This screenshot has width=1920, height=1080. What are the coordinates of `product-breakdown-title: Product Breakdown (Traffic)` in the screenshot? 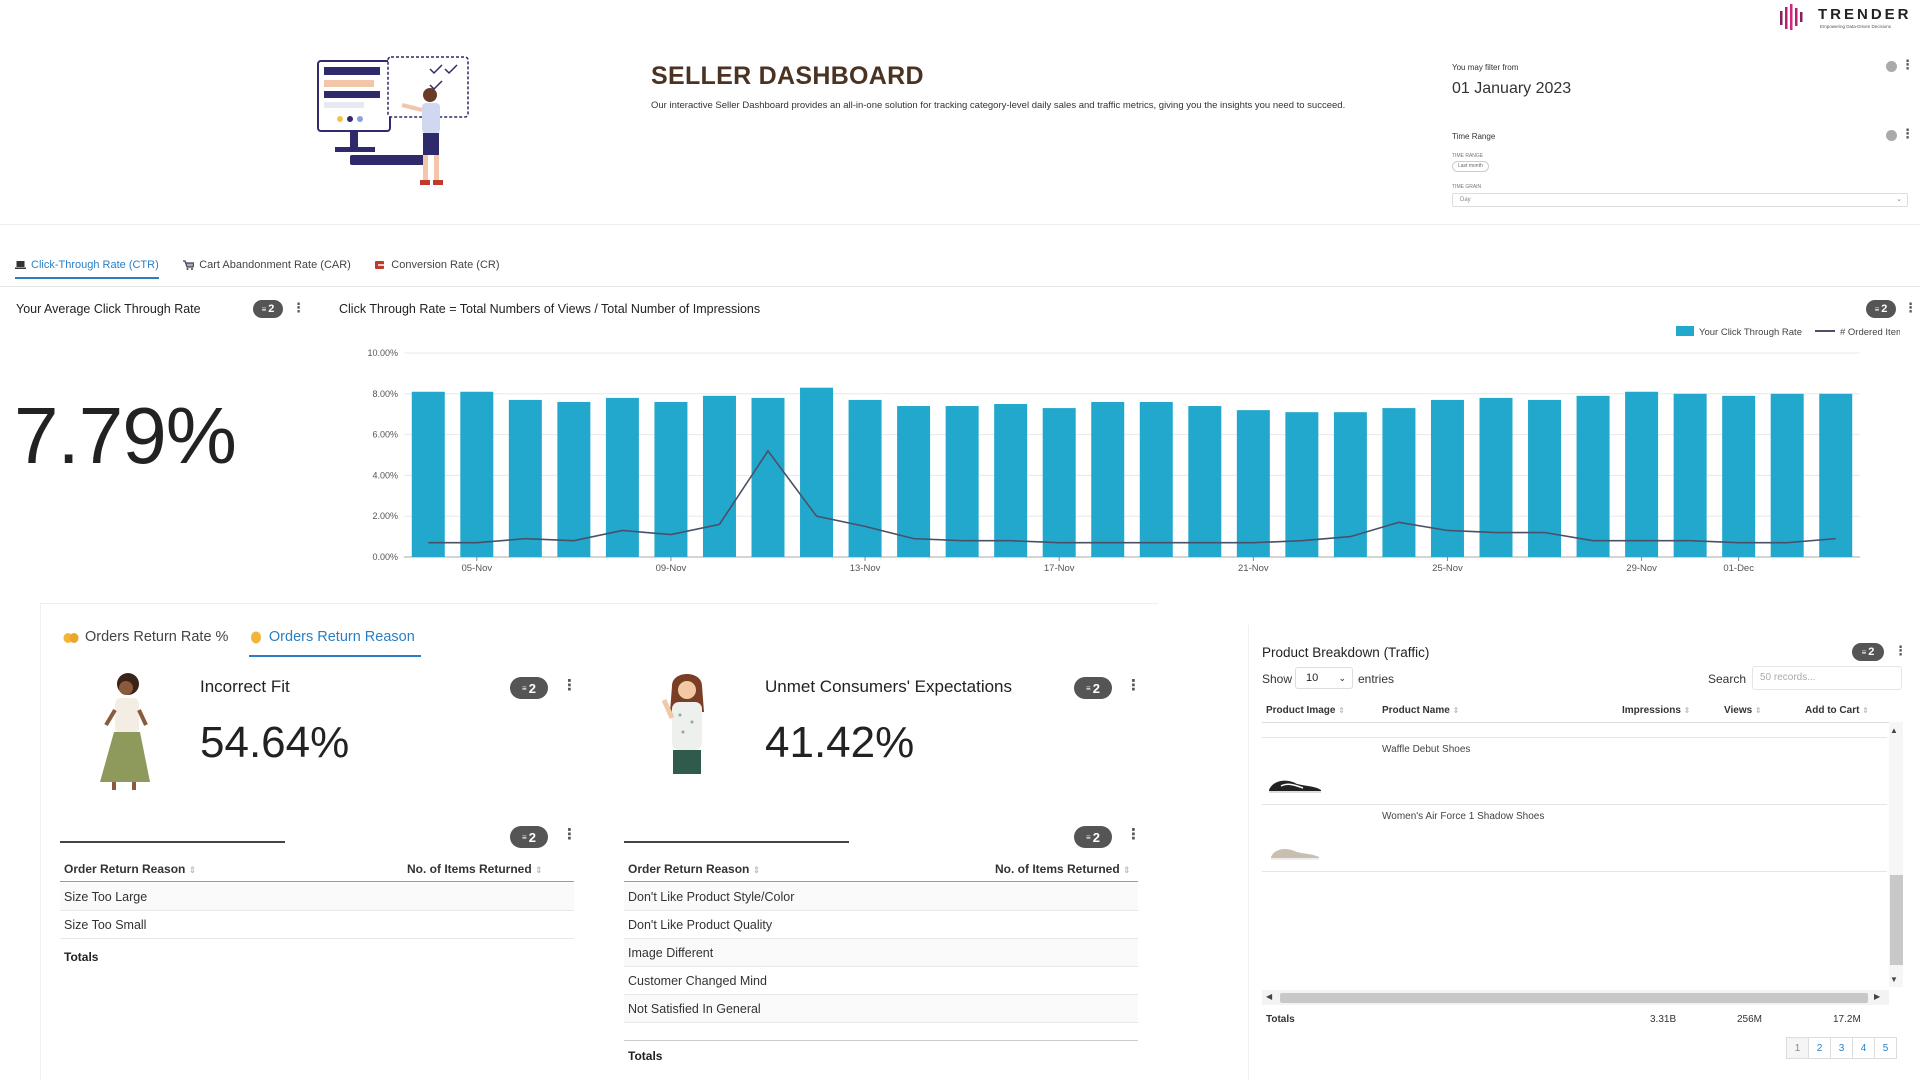 It's located at (1346, 652).